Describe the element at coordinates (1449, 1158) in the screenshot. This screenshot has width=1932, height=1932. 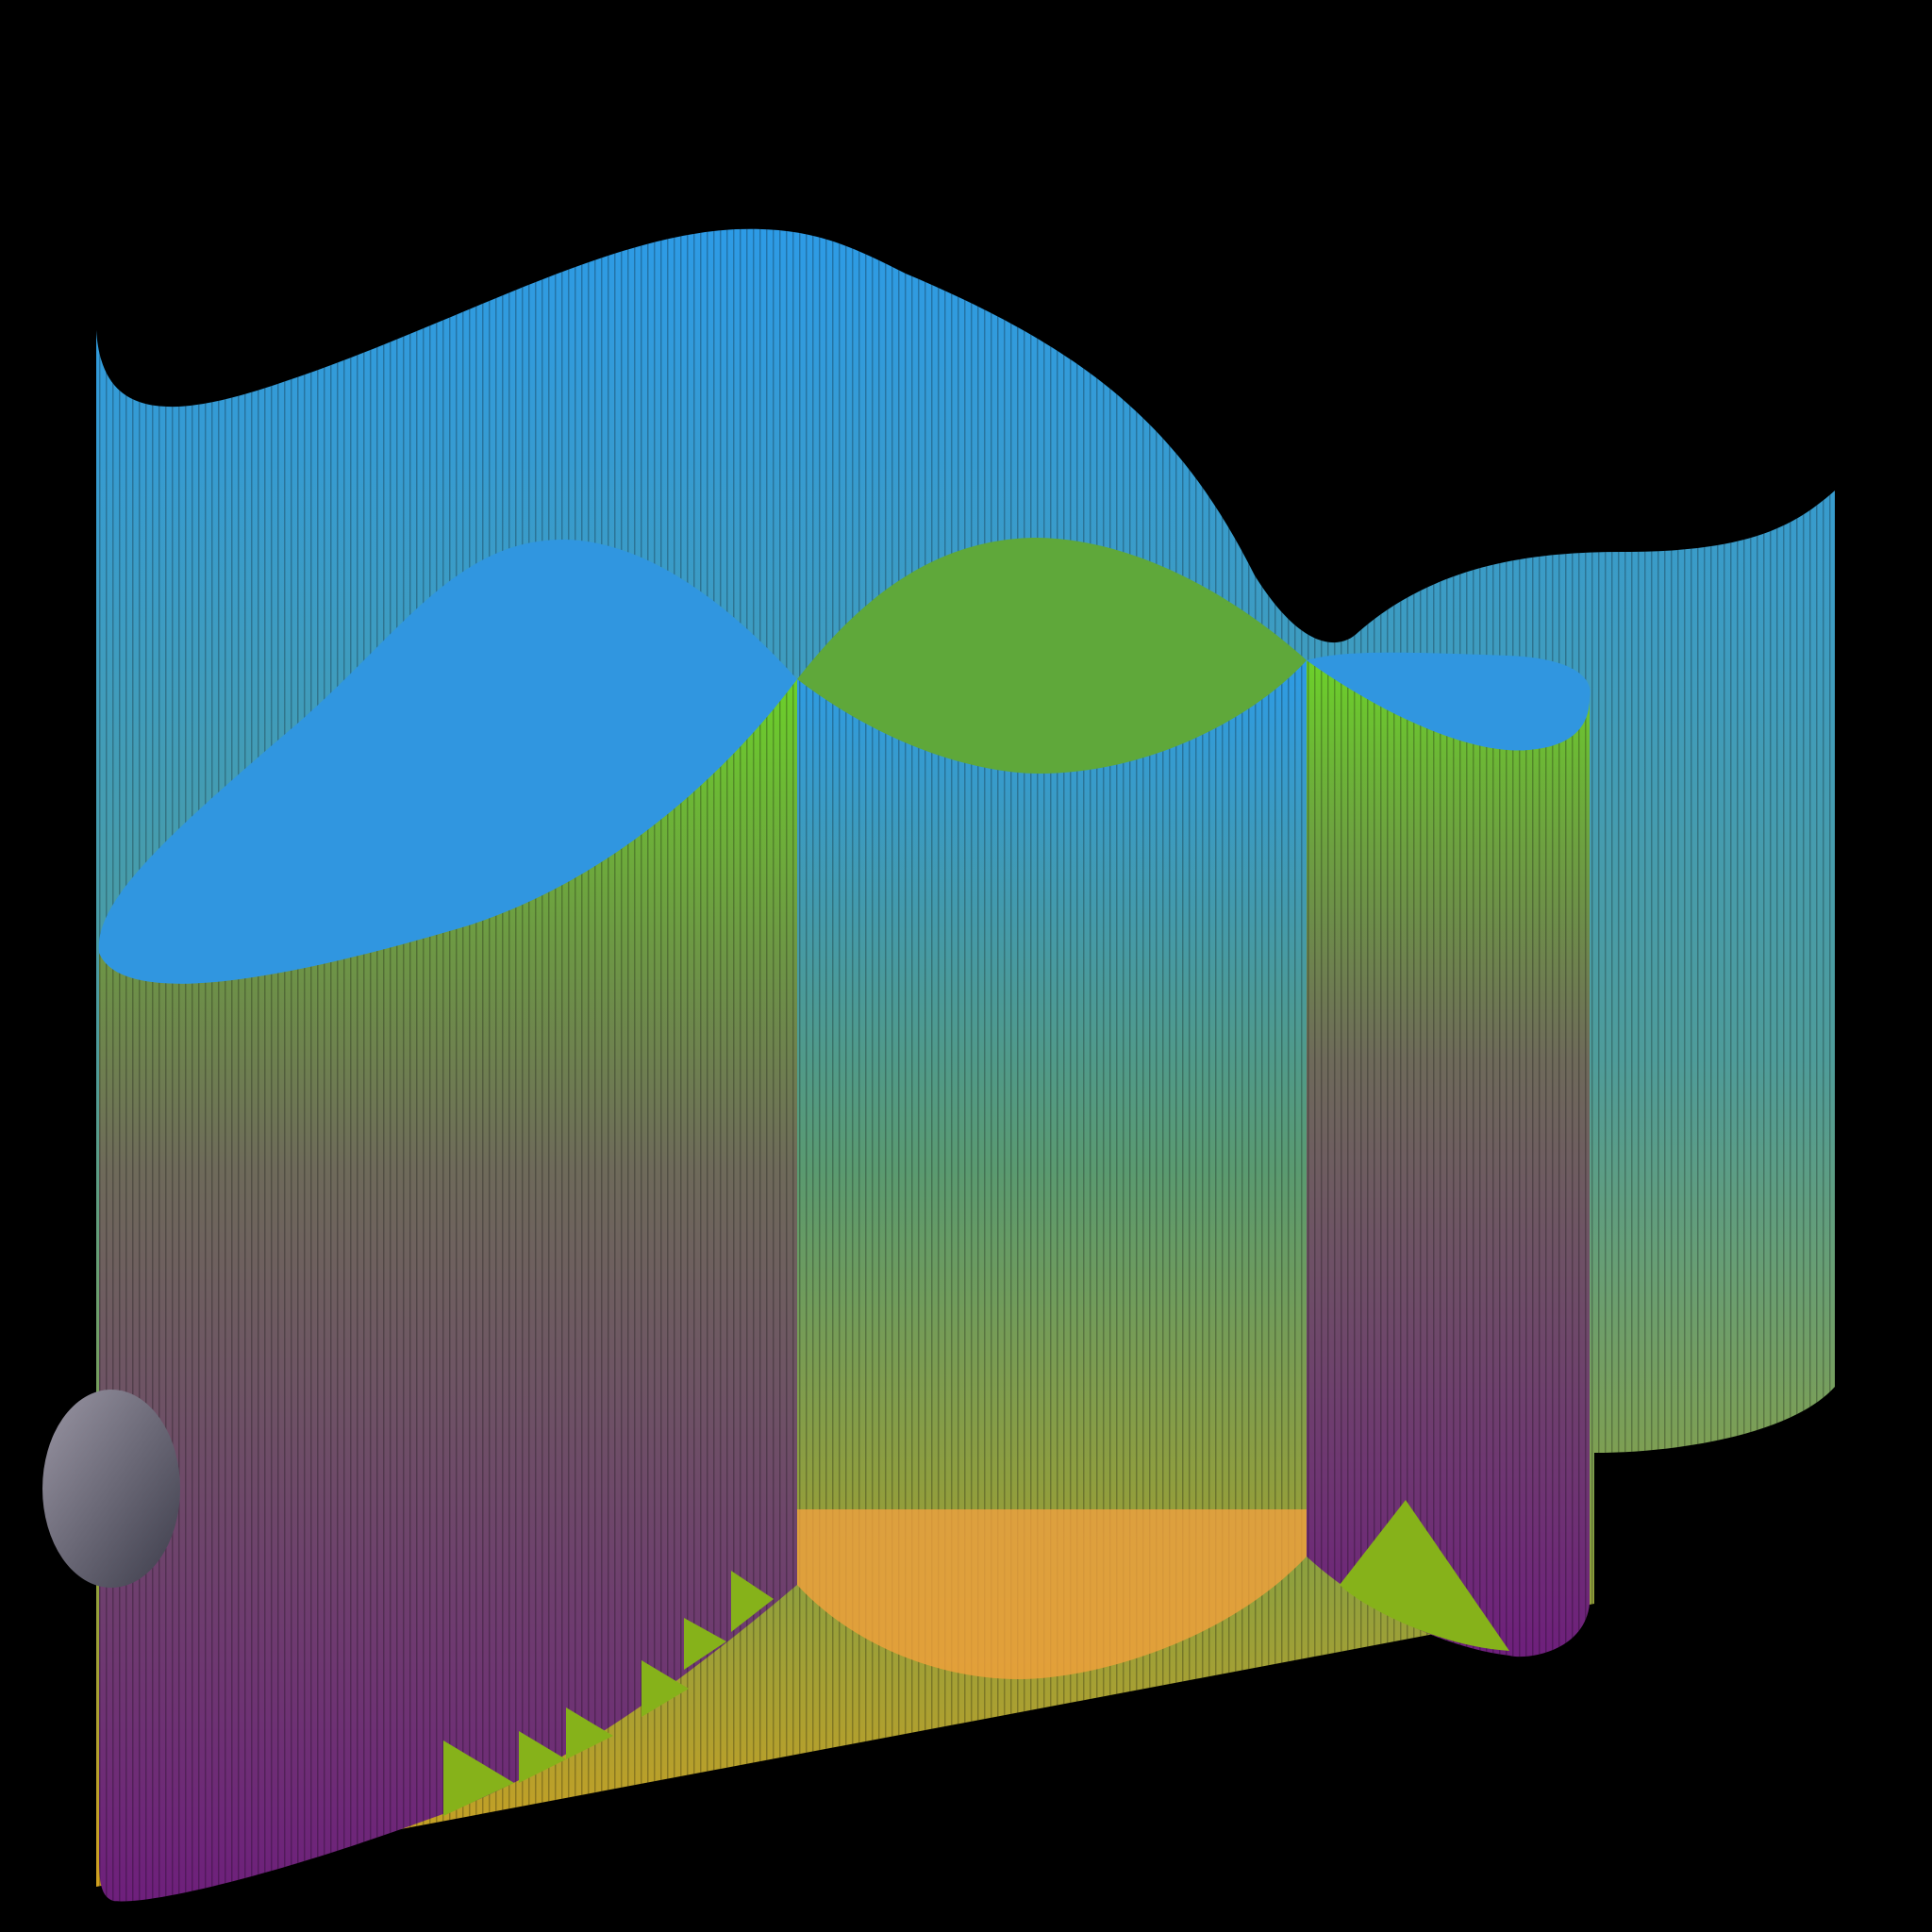
I see `front-right-wall` at that location.